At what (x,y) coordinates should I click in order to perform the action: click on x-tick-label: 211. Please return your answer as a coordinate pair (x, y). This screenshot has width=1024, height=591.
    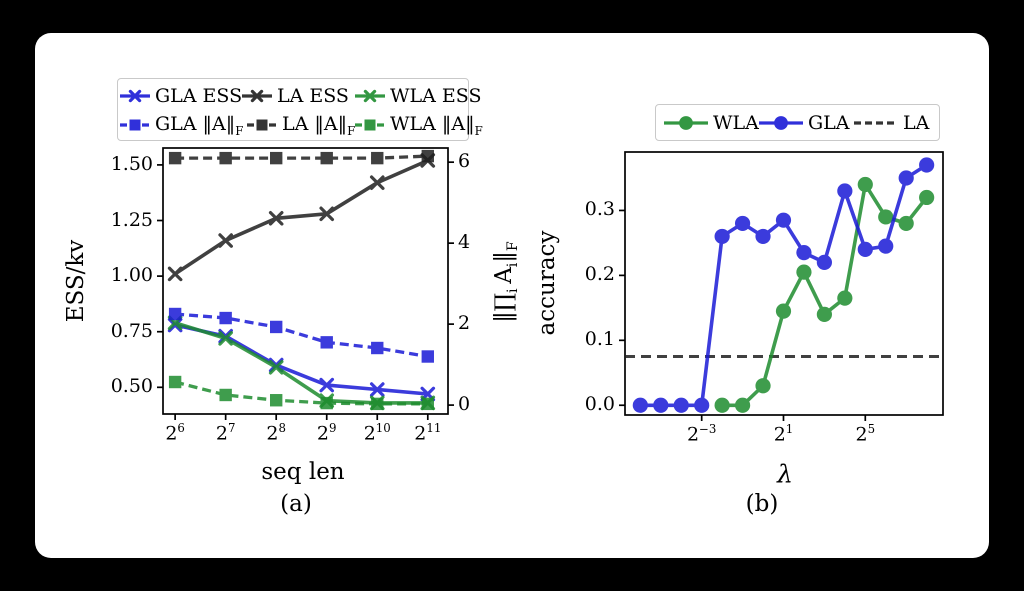
    Looking at the image, I should click on (428, 433).